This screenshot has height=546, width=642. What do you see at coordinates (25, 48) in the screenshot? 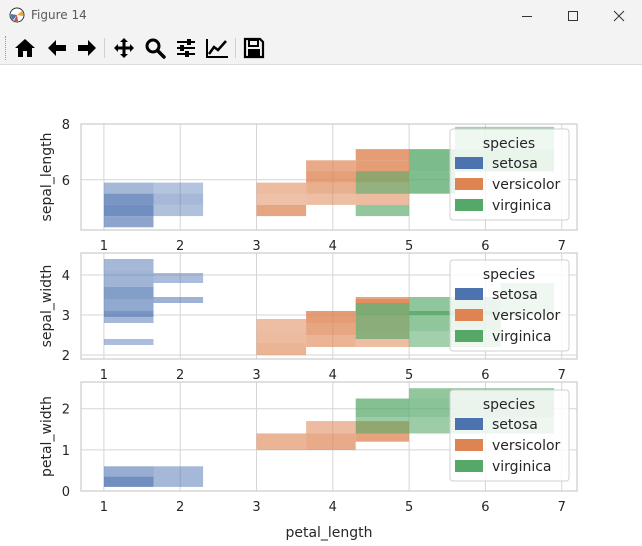
I see `home-button` at bounding box center [25, 48].